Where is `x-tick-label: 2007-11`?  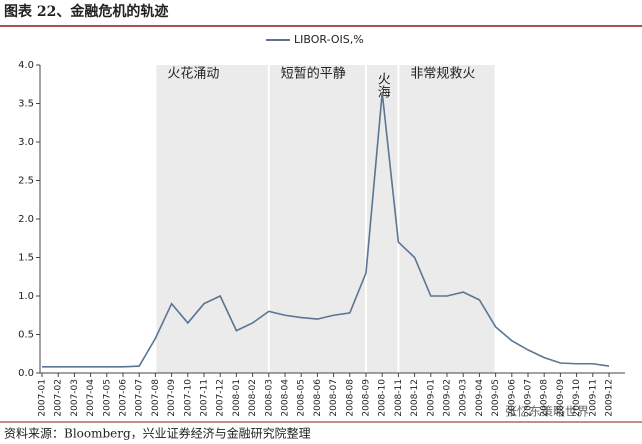 x-tick-label: 2007-11 is located at coordinates (205, 398).